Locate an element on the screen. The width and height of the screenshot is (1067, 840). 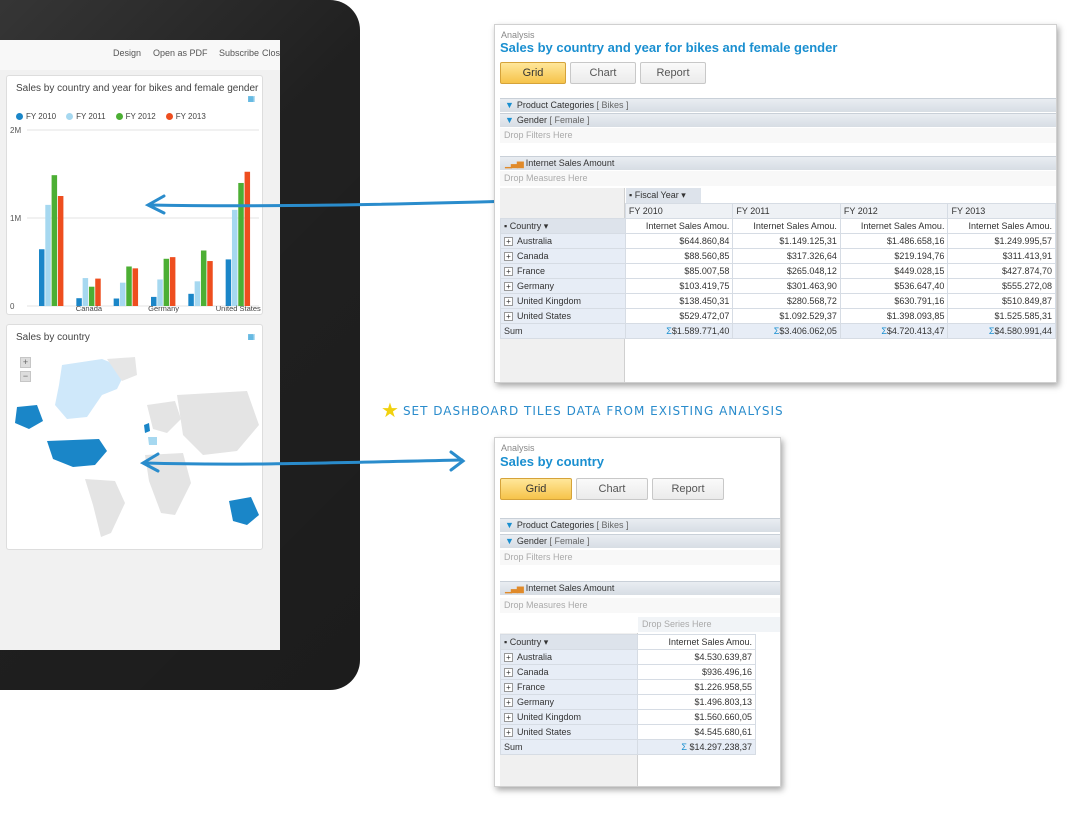
bar-australia-fy-2013 is located at coordinates (60, 251).